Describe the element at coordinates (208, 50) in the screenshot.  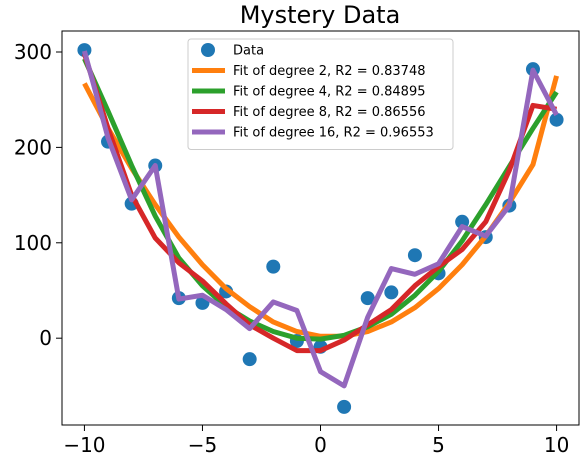
I see `legend-marker` at that location.